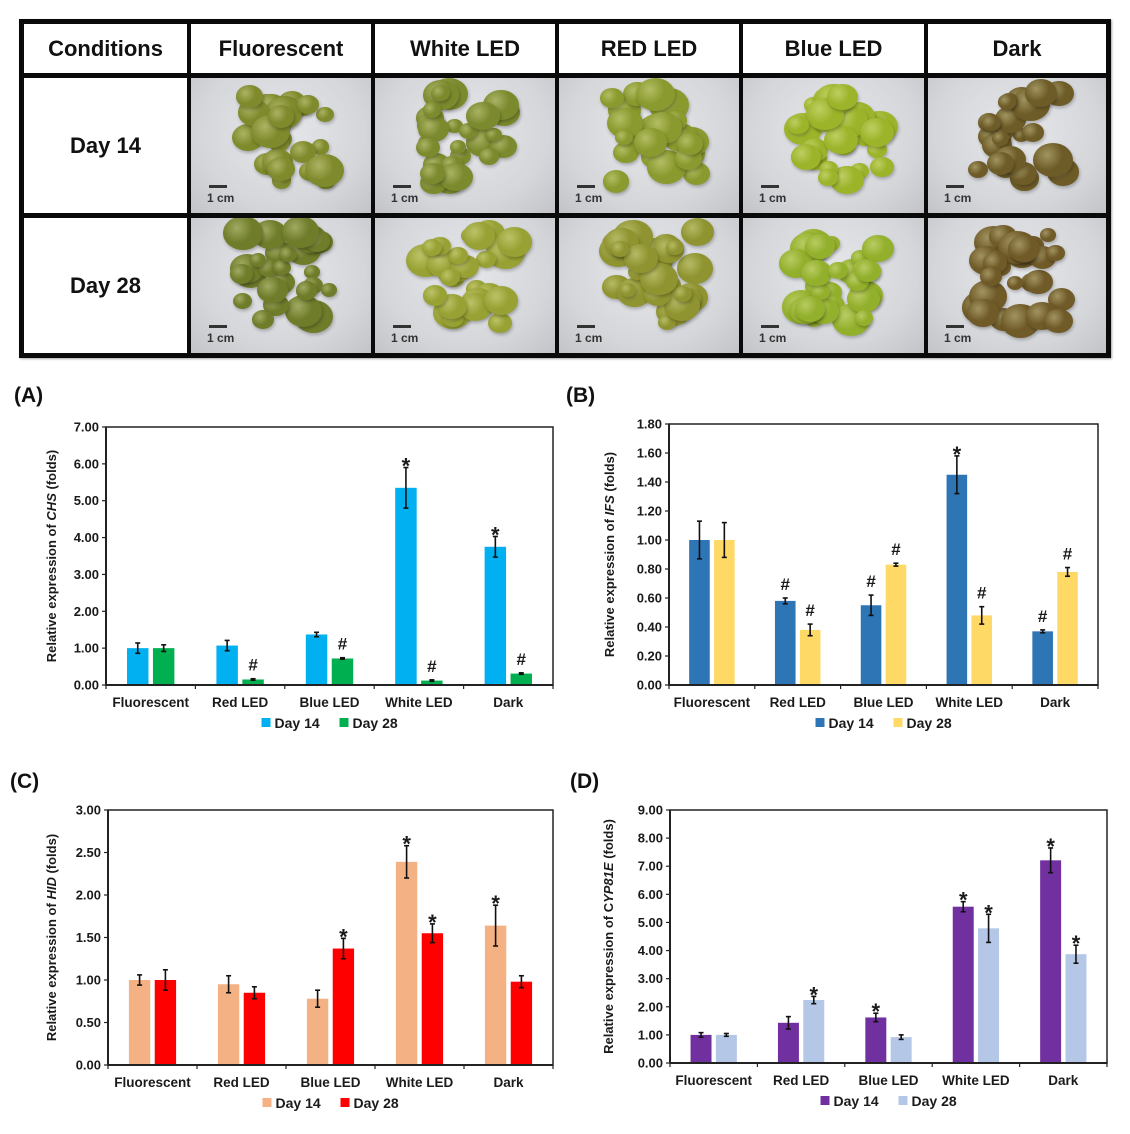 The image size is (1130, 1134). I want to click on panel-label-d: (D), so click(585, 781).